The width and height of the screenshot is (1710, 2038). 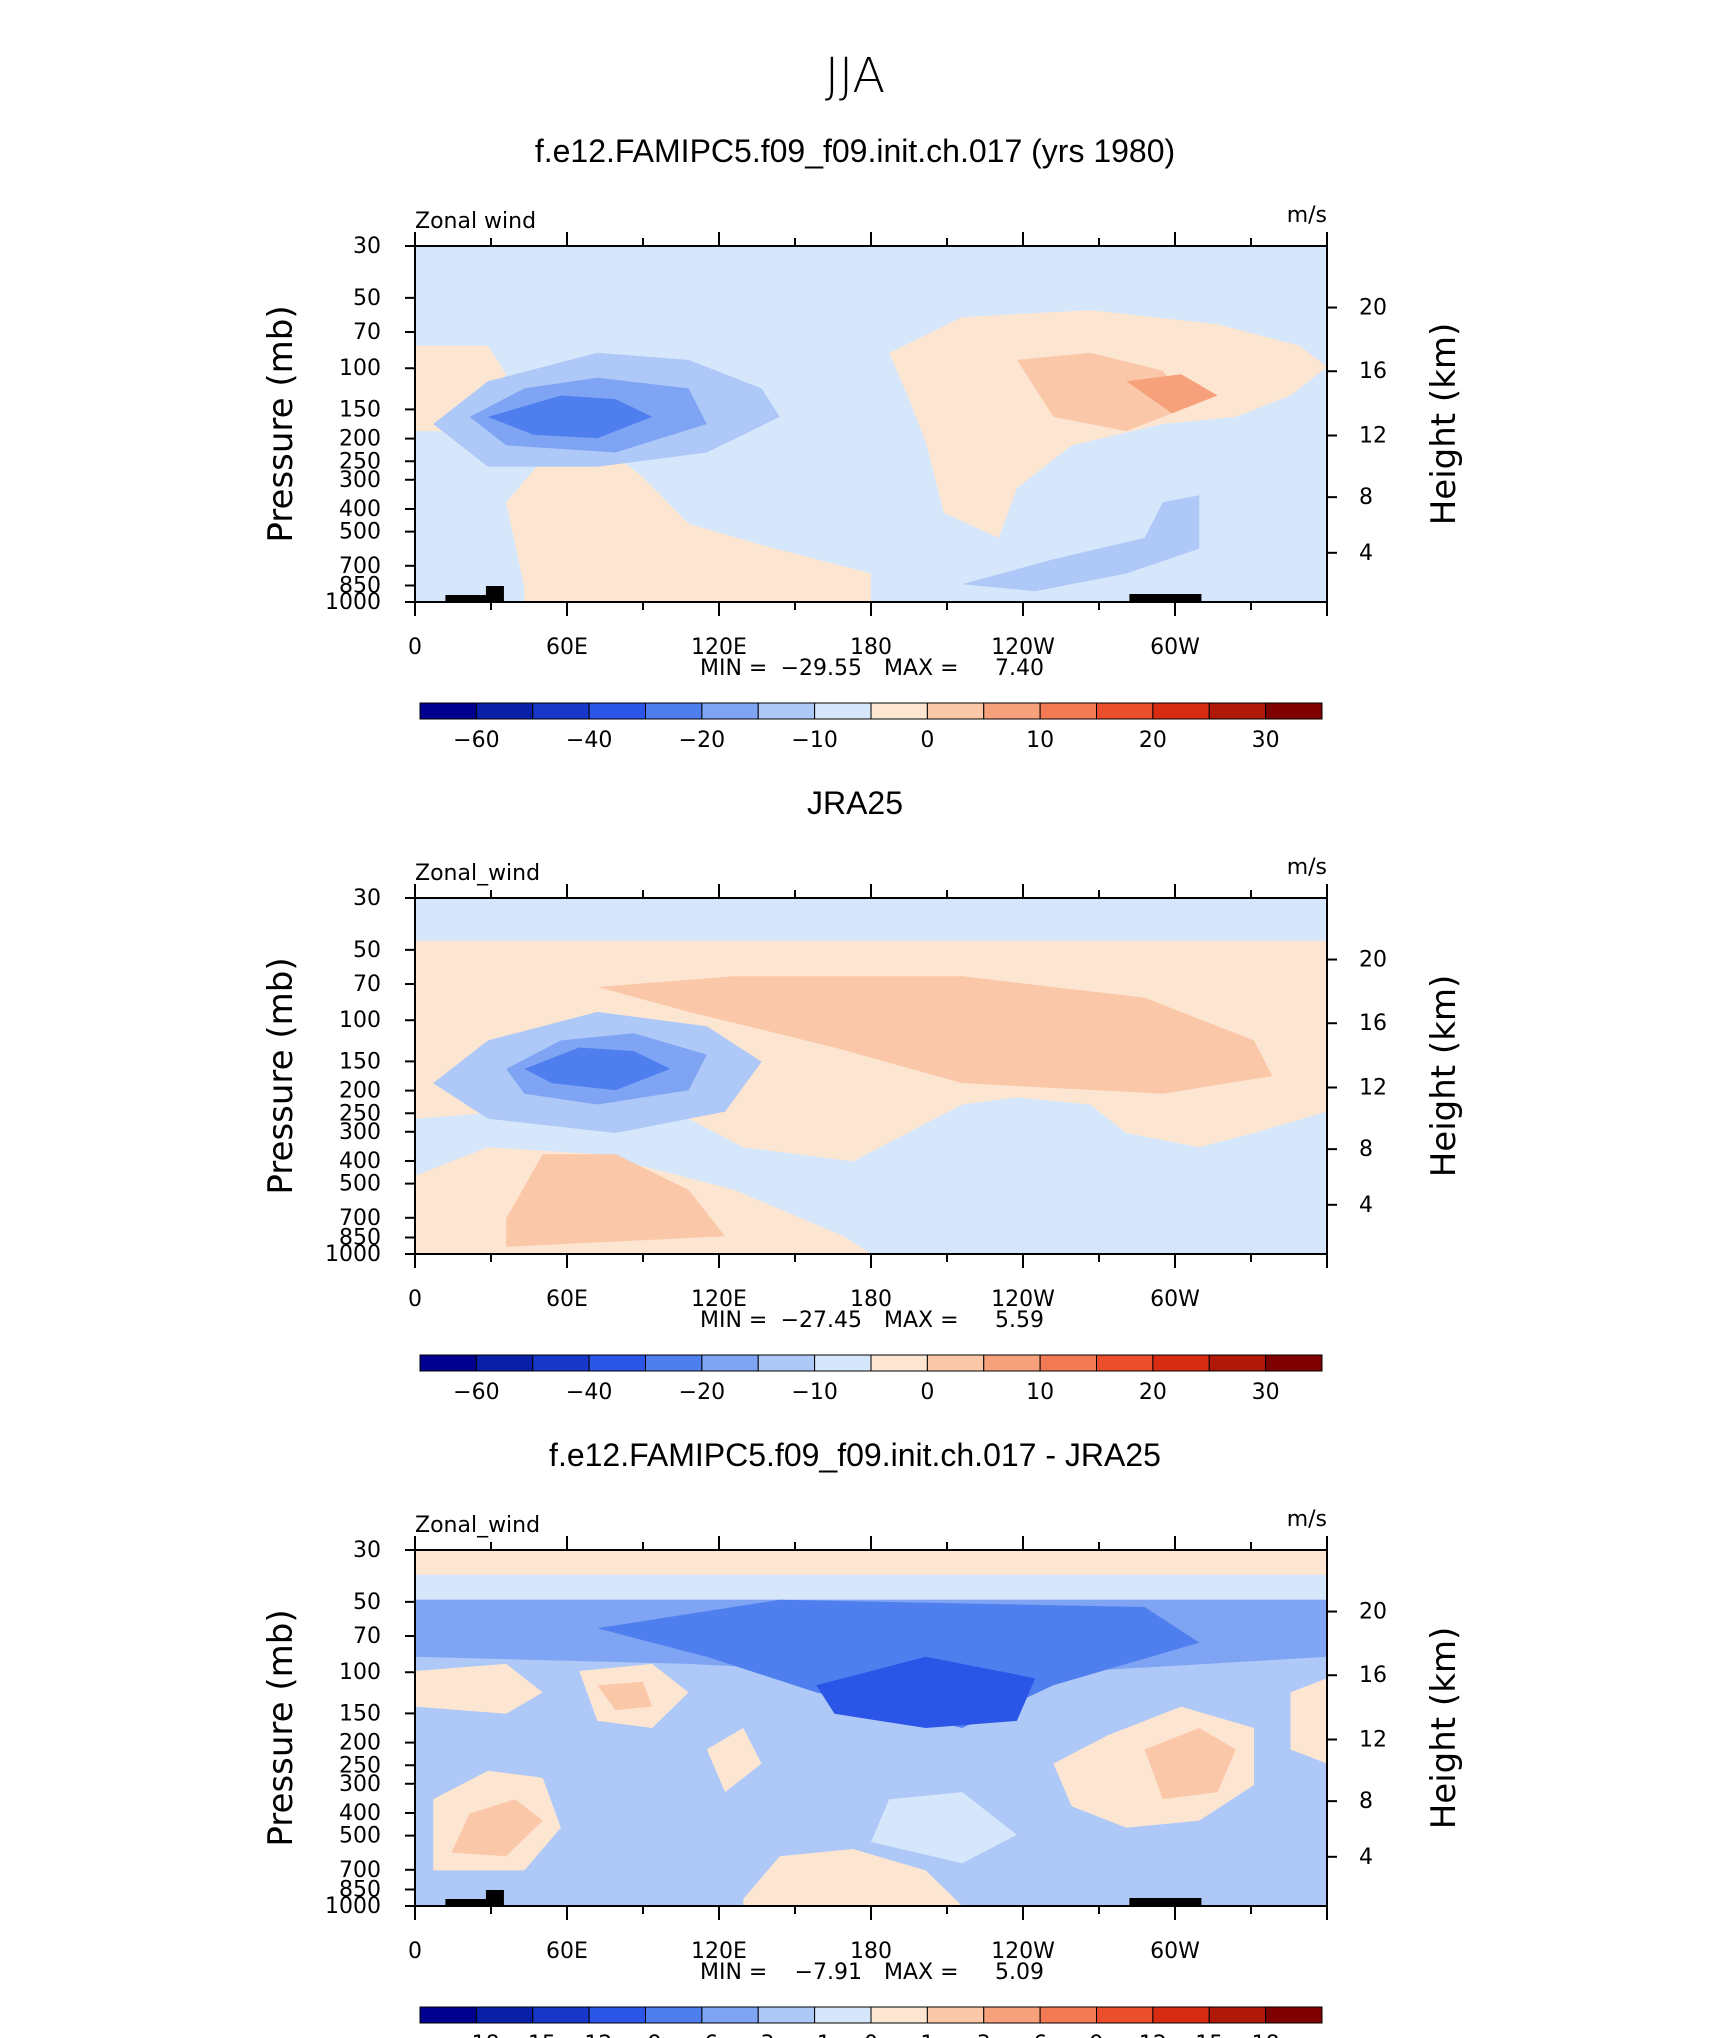 I want to click on max-label: MAX =, so click(x=921, y=1972).